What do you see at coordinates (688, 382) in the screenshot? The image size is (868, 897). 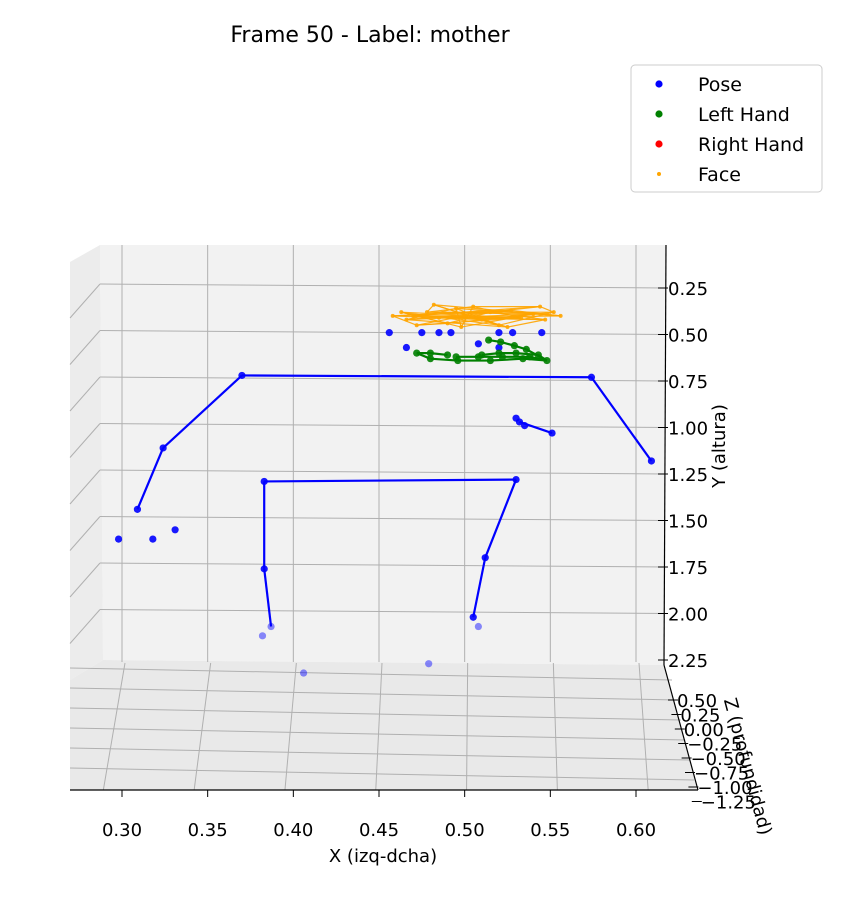 I see `y-tick-label: 0.75` at bounding box center [688, 382].